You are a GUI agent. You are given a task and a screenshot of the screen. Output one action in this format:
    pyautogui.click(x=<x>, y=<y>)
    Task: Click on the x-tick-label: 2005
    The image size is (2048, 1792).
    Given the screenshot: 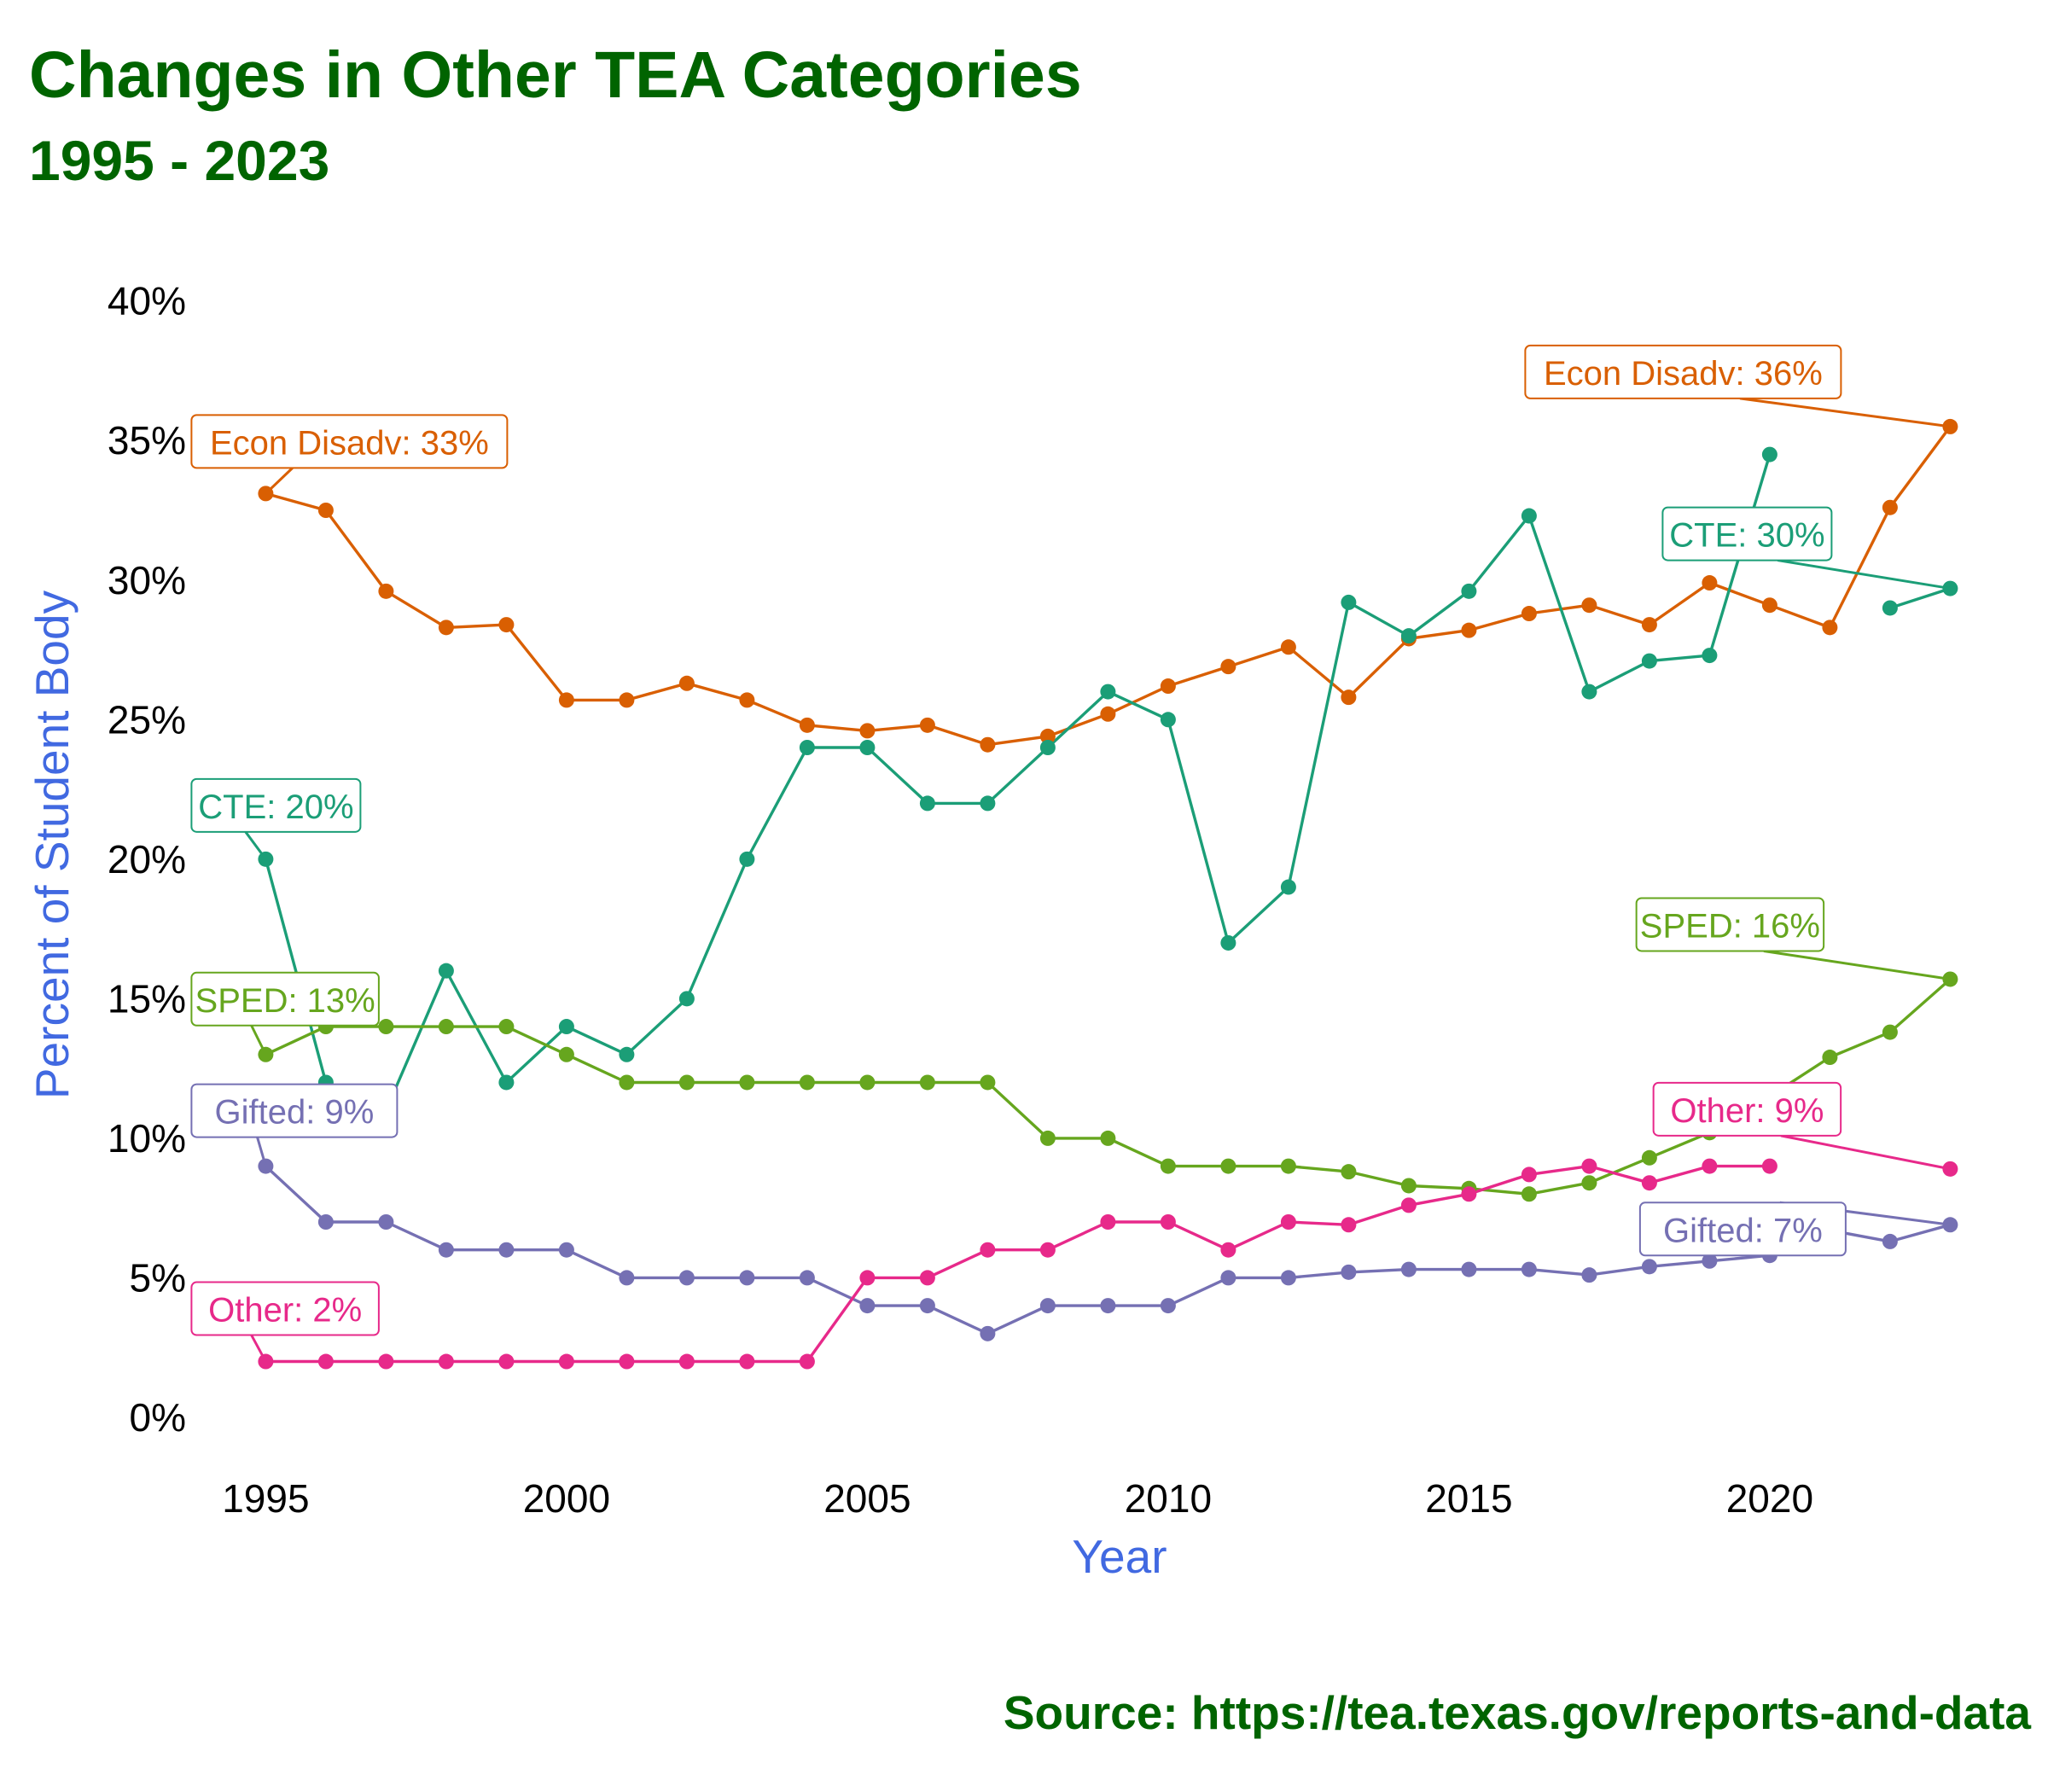 What is the action you would take?
    pyautogui.click(x=867, y=1498)
    